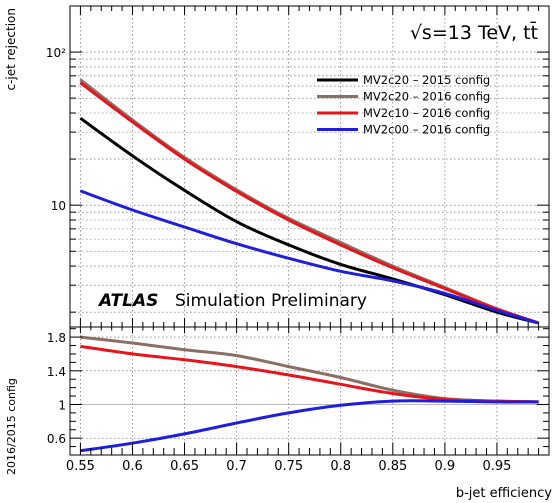  What do you see at coordinates (271, 301) in the screenshot?
I see `simulation-preliminary-label: Simulation Preliminary` at bounding box center [271, 301].